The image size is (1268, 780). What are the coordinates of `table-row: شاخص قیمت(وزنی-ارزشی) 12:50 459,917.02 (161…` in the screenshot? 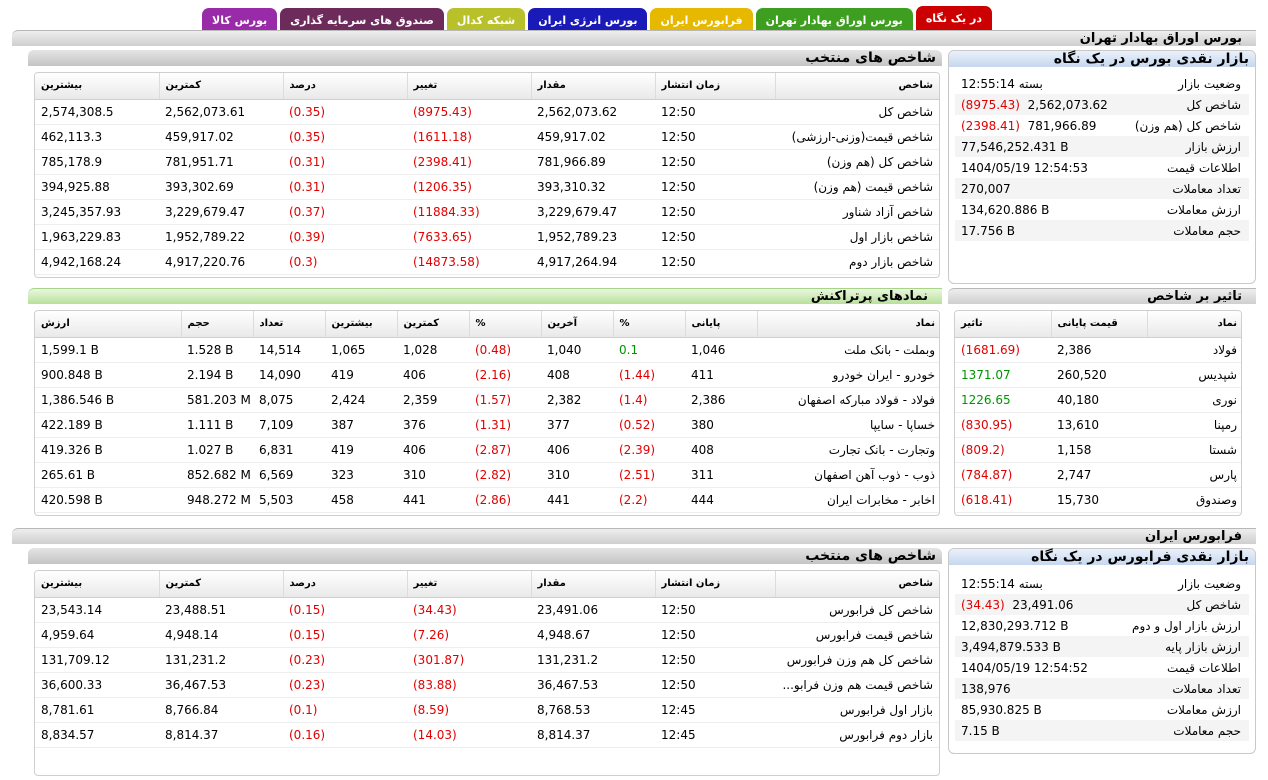 It's located at (487, 137).